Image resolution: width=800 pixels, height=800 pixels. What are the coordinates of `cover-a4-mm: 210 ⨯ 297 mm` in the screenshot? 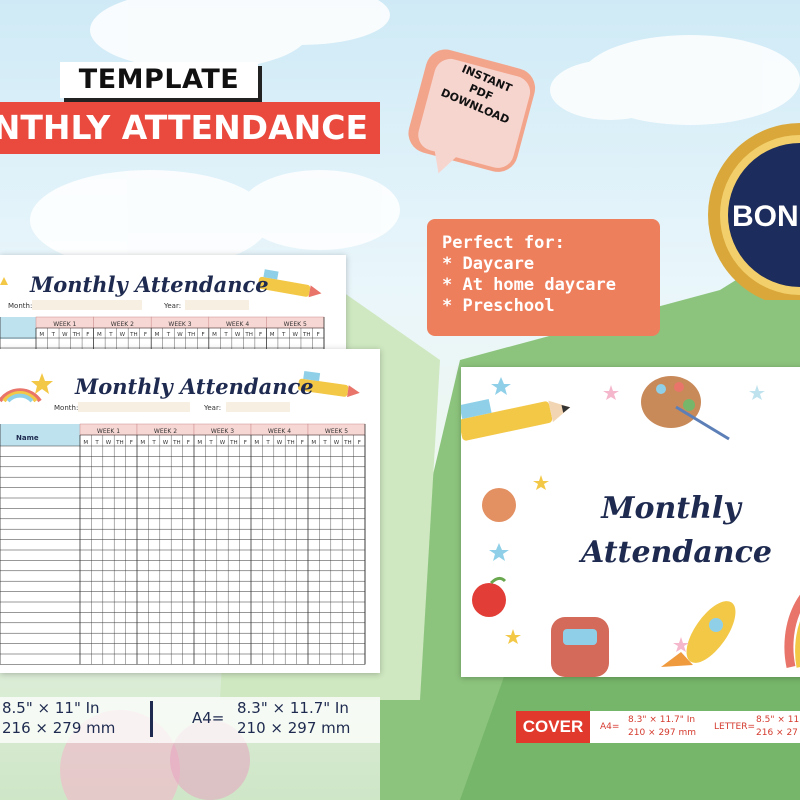 It's located at (662, 733).